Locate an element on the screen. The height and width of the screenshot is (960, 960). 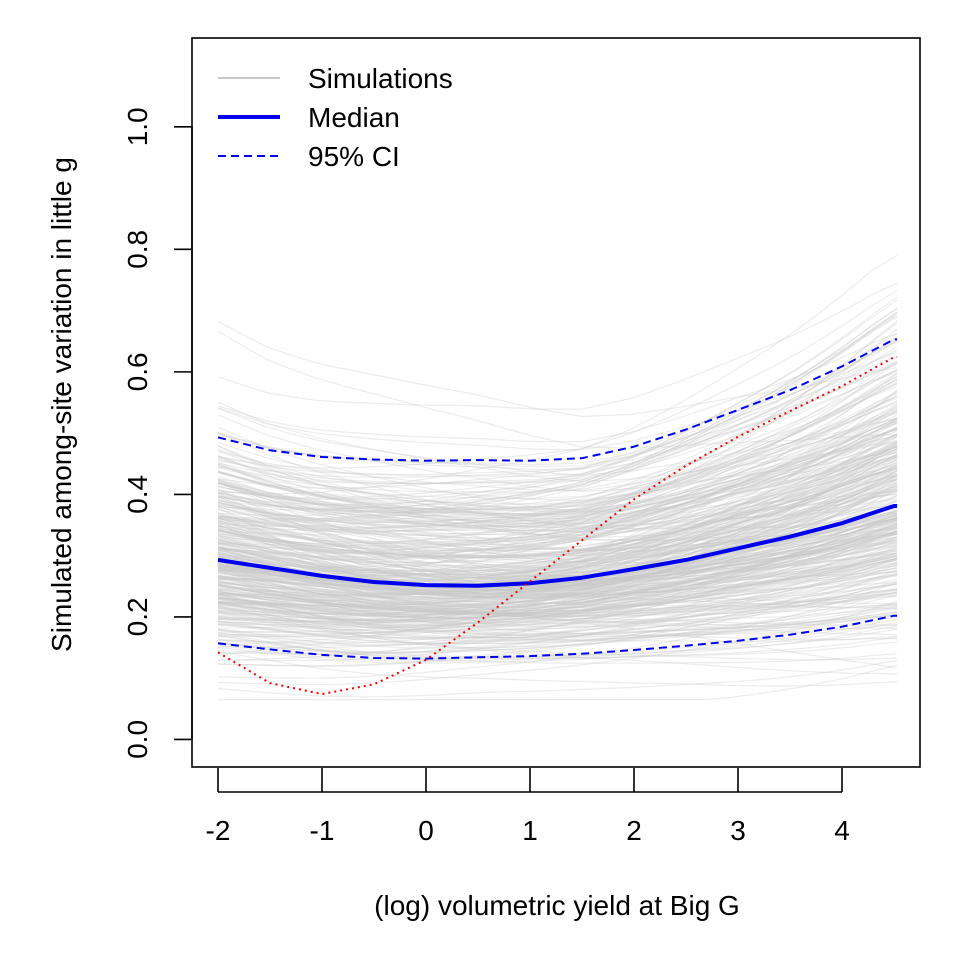
x-axis-title: (log) volumetric yield at Big G is located at coordinates (557, 905).